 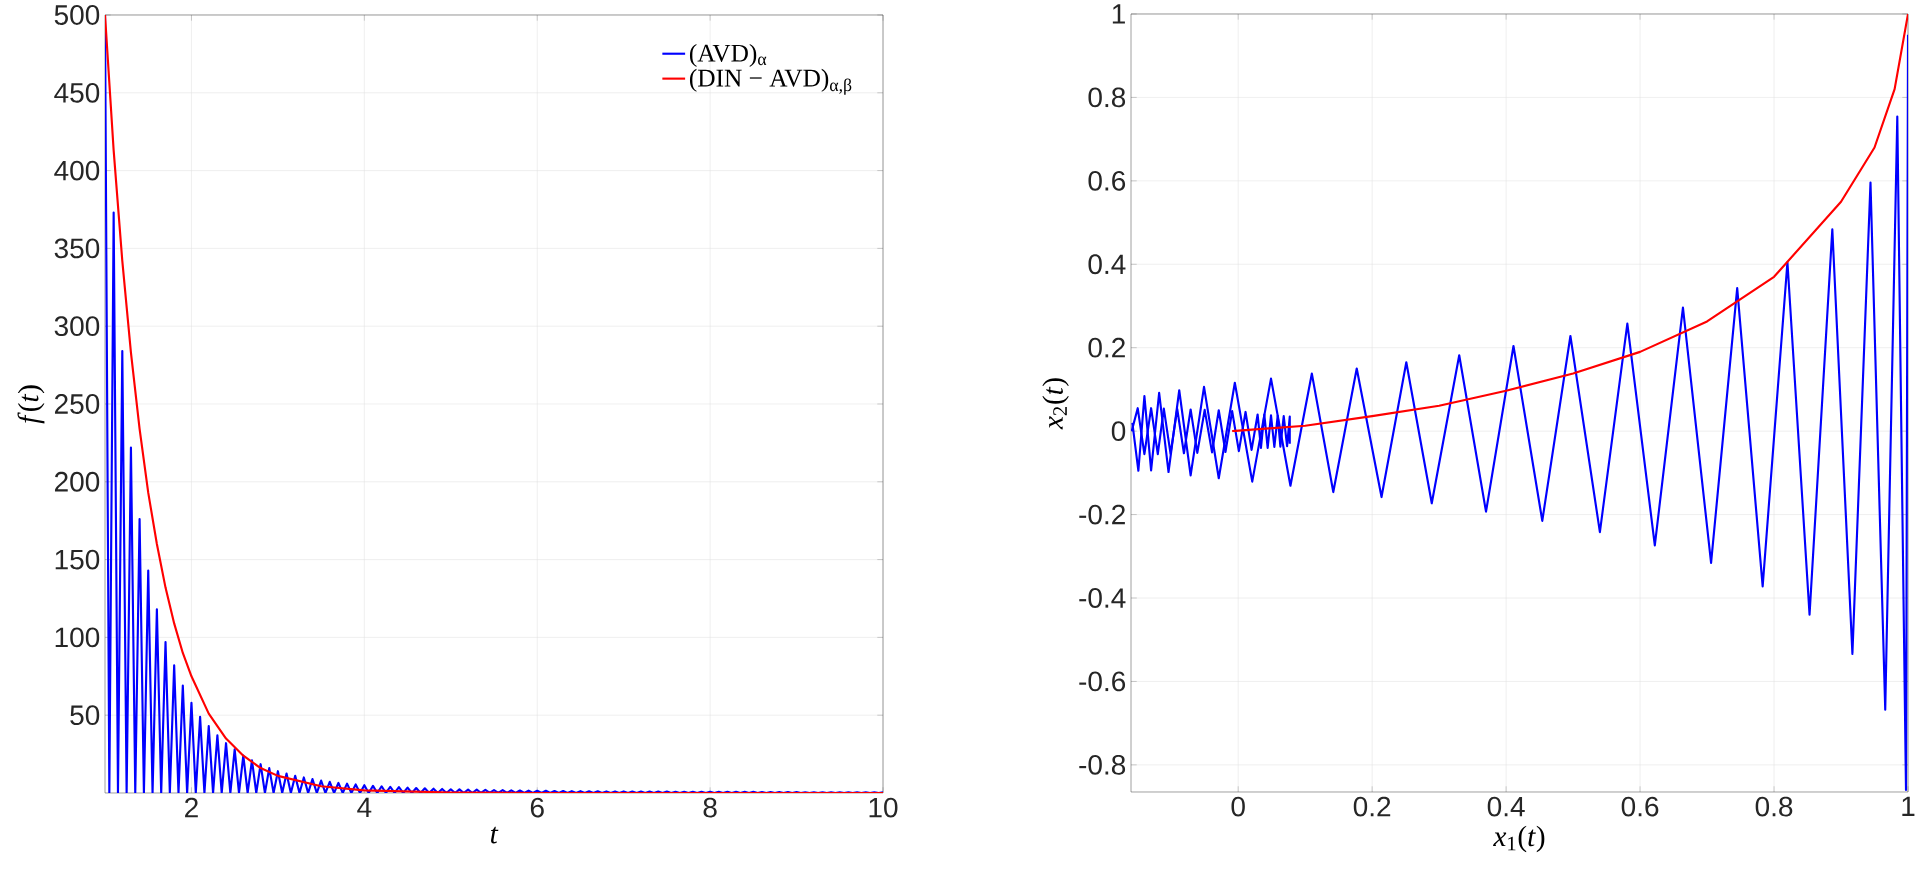 What do you see at coordinates (1506, 806) in the screenshot?
I see `x-tick-label: 0.4` at bounding box center [1506, 806].